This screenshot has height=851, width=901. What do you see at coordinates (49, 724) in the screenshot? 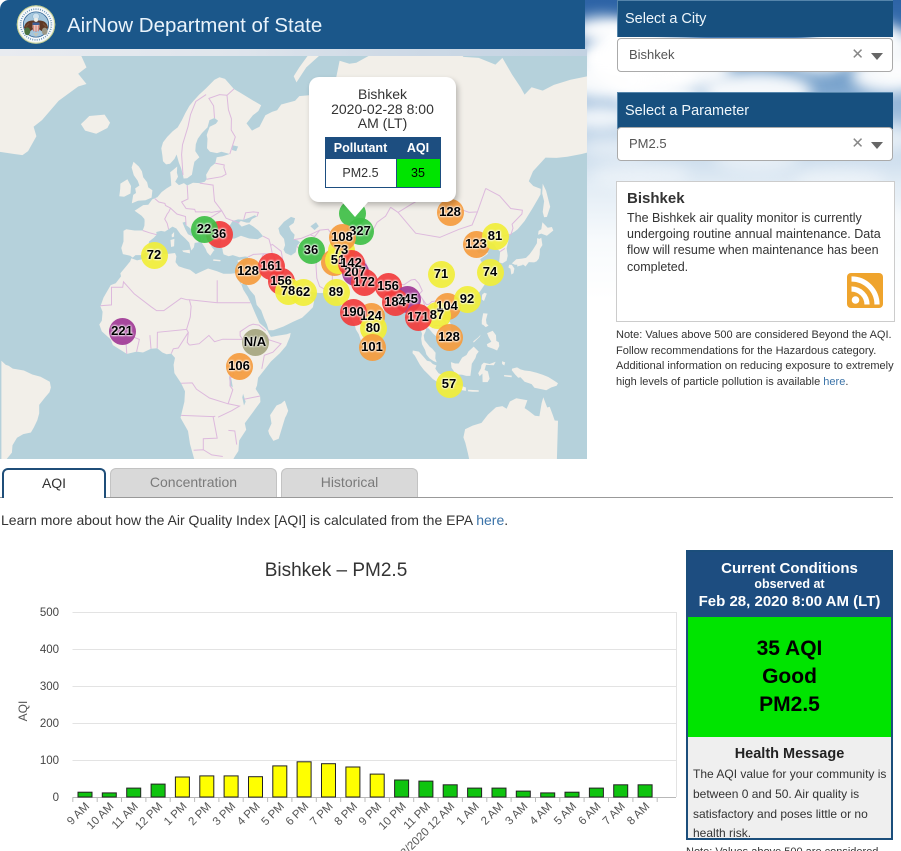
I see `svg-text: 200` at bounding box center [49, 724].